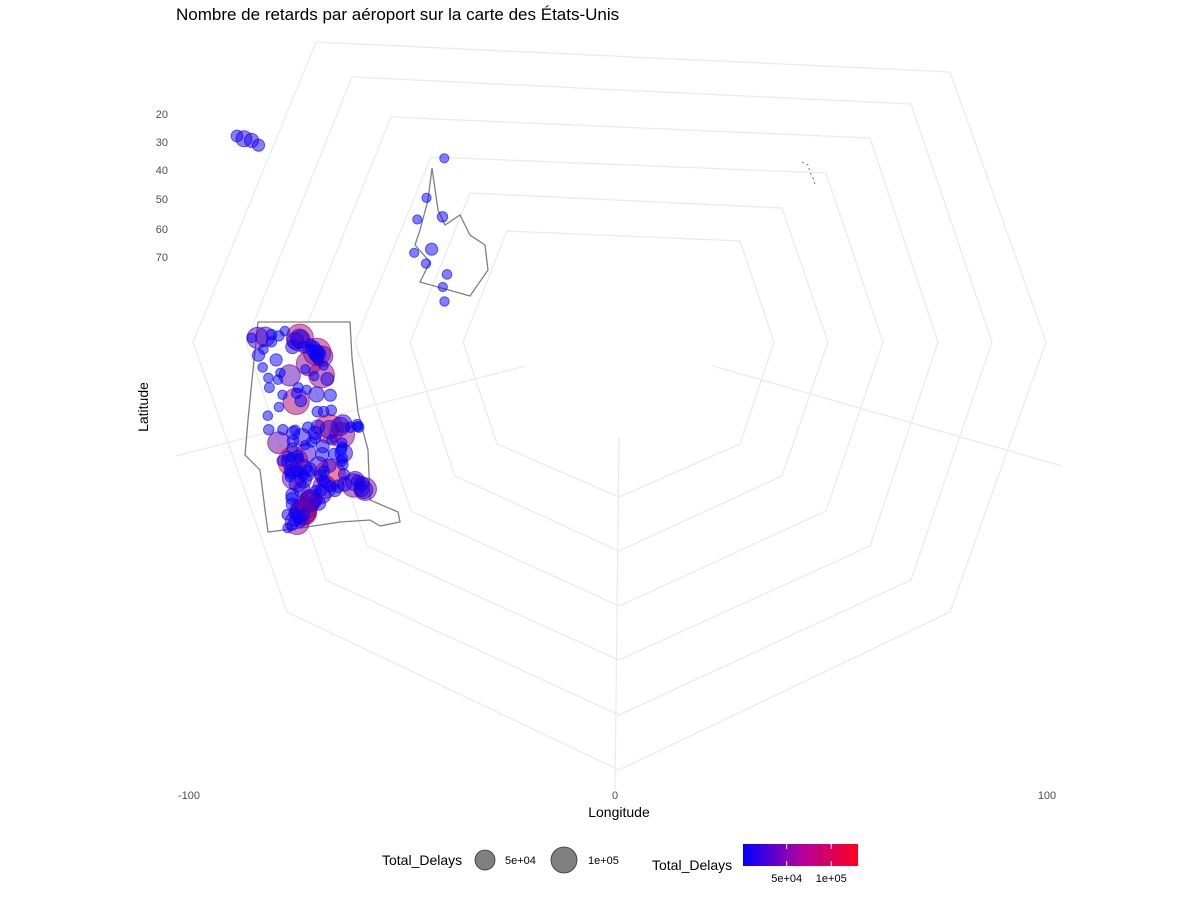 The image size is (1200, 900). I want to click on color-legend-ticks: 5e+04 1e+05, so click(809, 864).